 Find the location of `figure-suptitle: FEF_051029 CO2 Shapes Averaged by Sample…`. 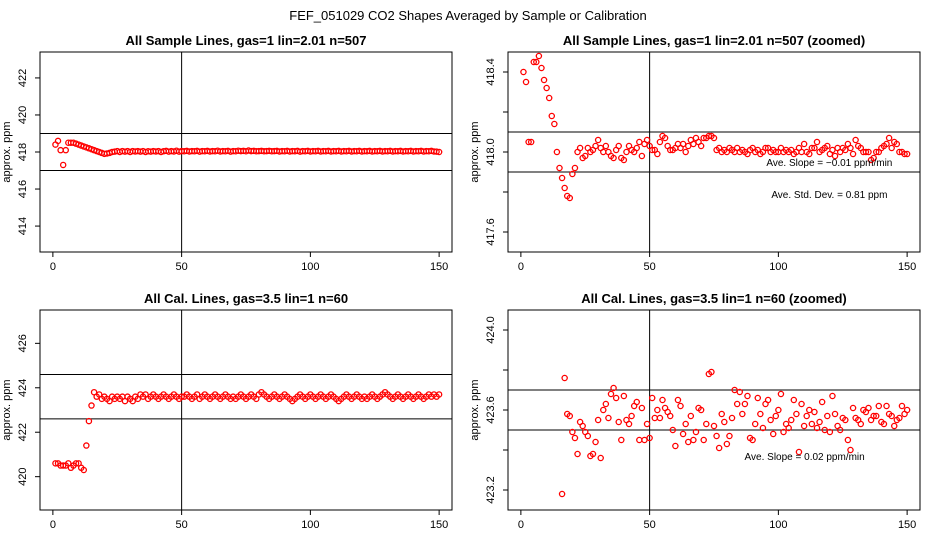

figure-suptitle: FEF_051029 CO2 Shapes Averaged by Sample… is located at coordinates (467, 15).